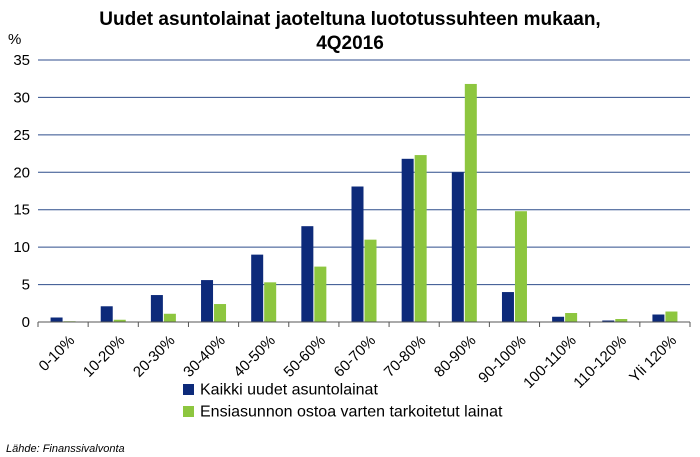 The height and width of the screenshot is (457, 700). I want to click on x-tick-label: 70-80%, so click(405, 356).